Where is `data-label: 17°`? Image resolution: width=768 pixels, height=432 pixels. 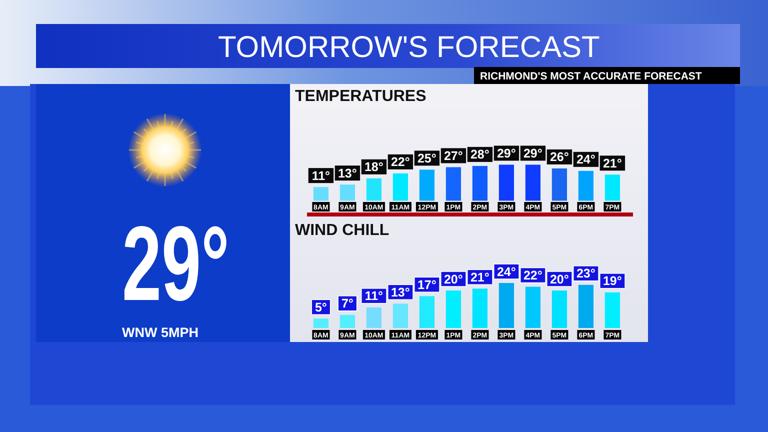 data-label: 17° is located at coordinates (426, 285).